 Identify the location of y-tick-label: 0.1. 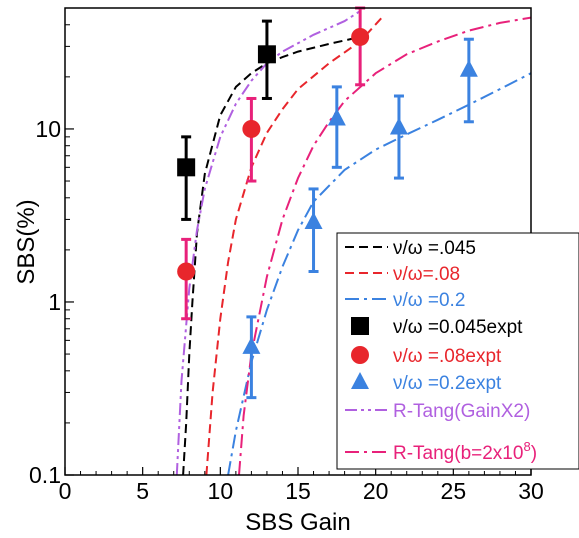
(45, 475).